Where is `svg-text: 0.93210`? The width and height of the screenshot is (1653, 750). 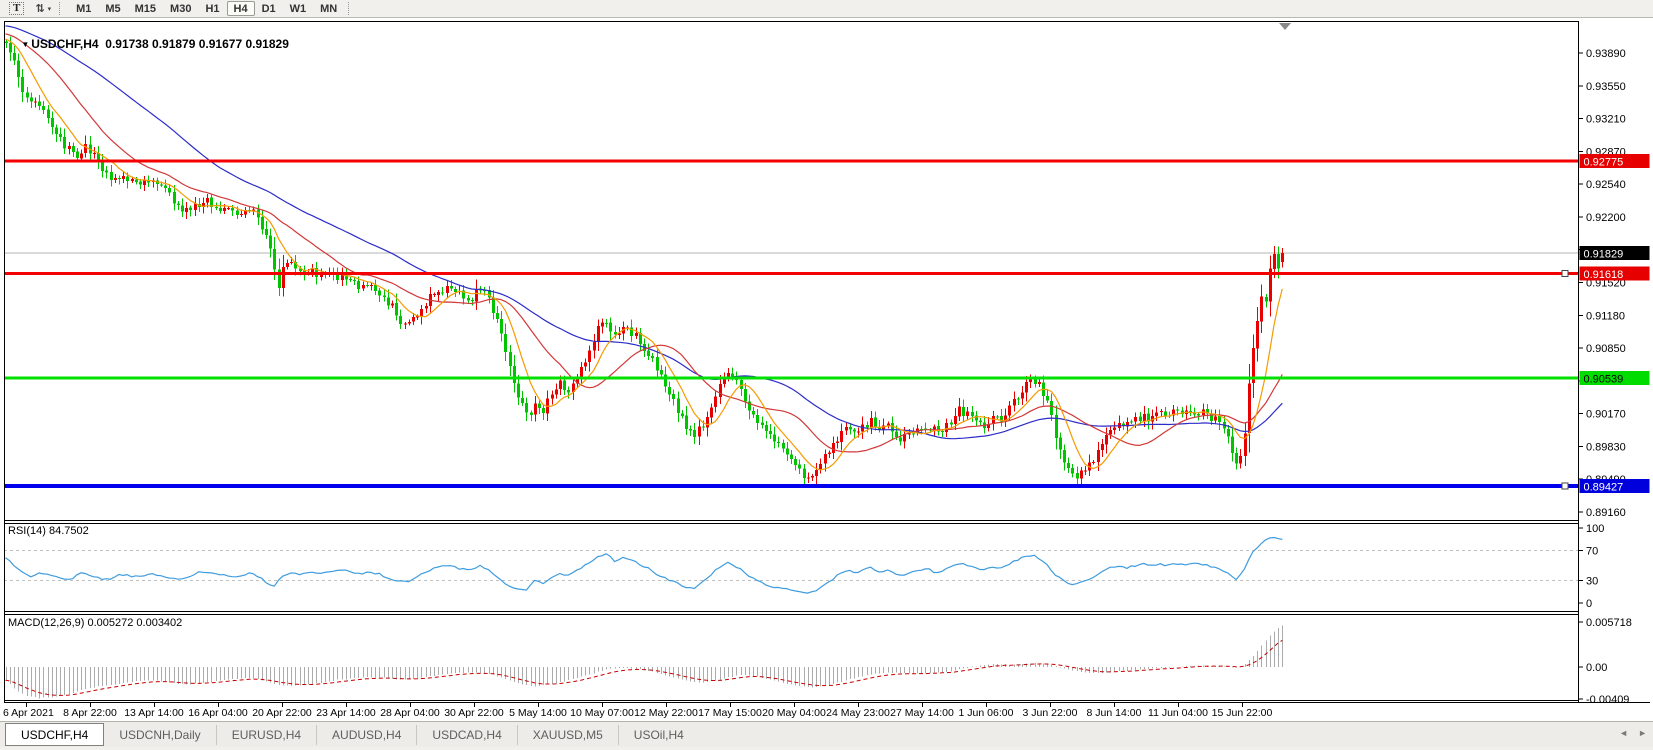
svg-text: 0.93210 is located at coordinates (1606, 120).